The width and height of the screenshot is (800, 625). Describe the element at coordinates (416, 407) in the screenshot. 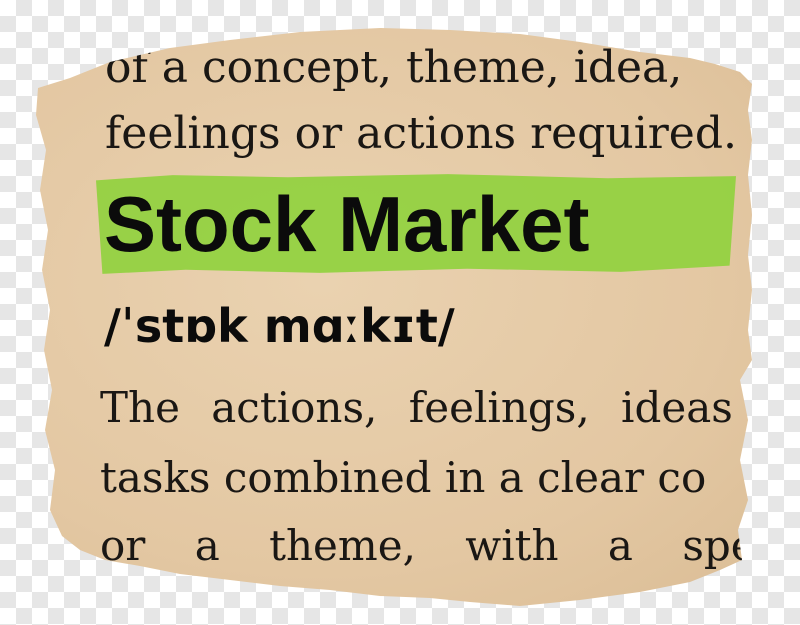

I see `definition-line-1: The actions, feelings, ideas` at that location.